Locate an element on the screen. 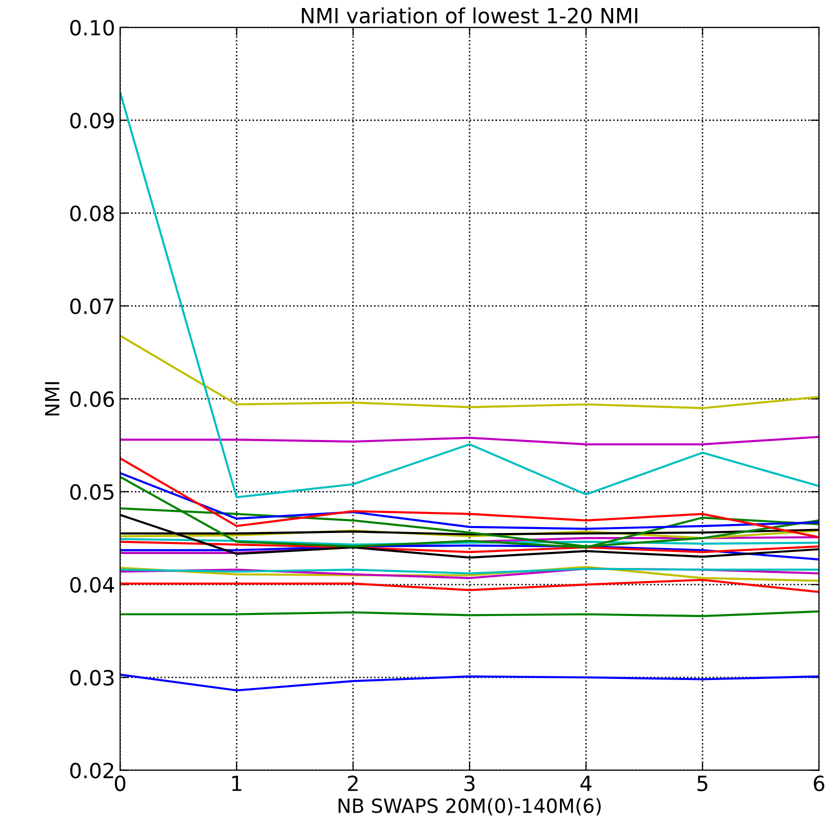  y-tick-label: 0.04 is located at coordinates (92, 584).